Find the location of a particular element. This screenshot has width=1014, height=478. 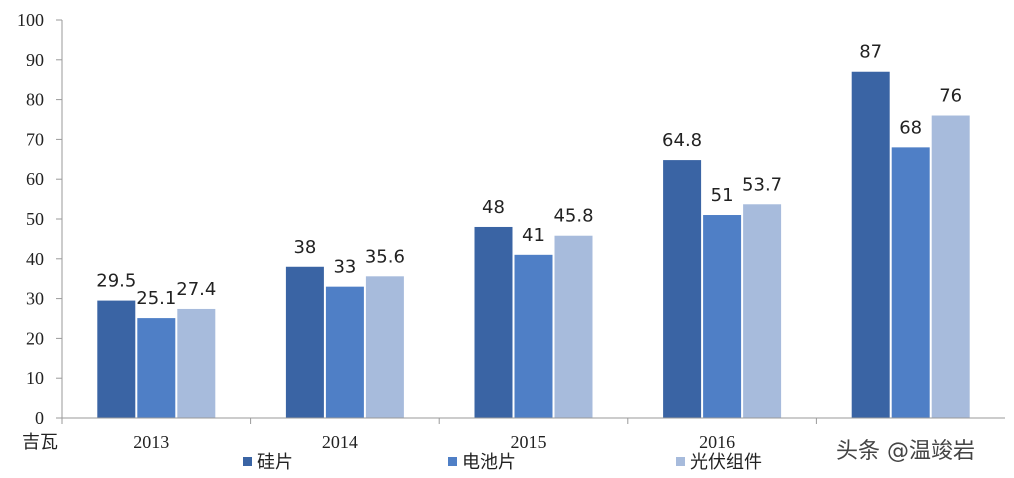

data-label: 68 is located at coordinates (910, 127).